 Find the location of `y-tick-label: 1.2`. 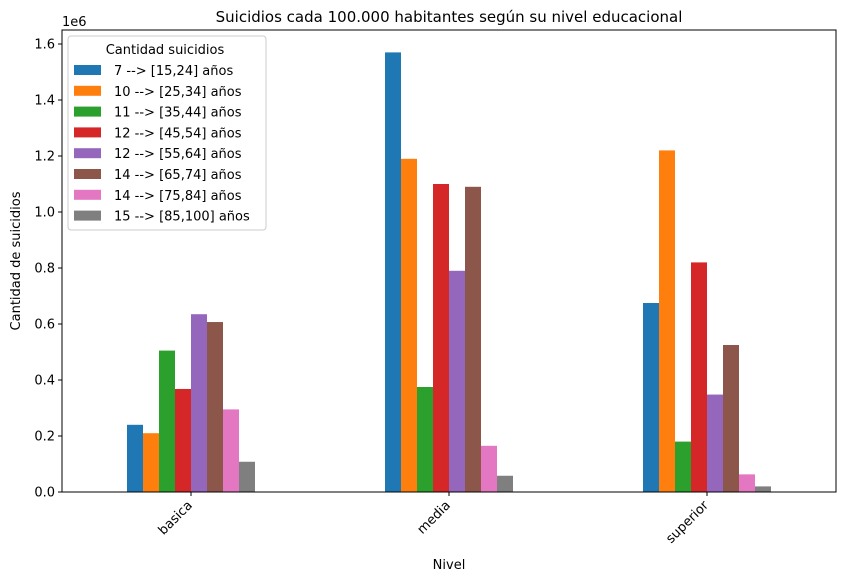

y-tick-label: 1.2 is located at coordinates (44, 157).